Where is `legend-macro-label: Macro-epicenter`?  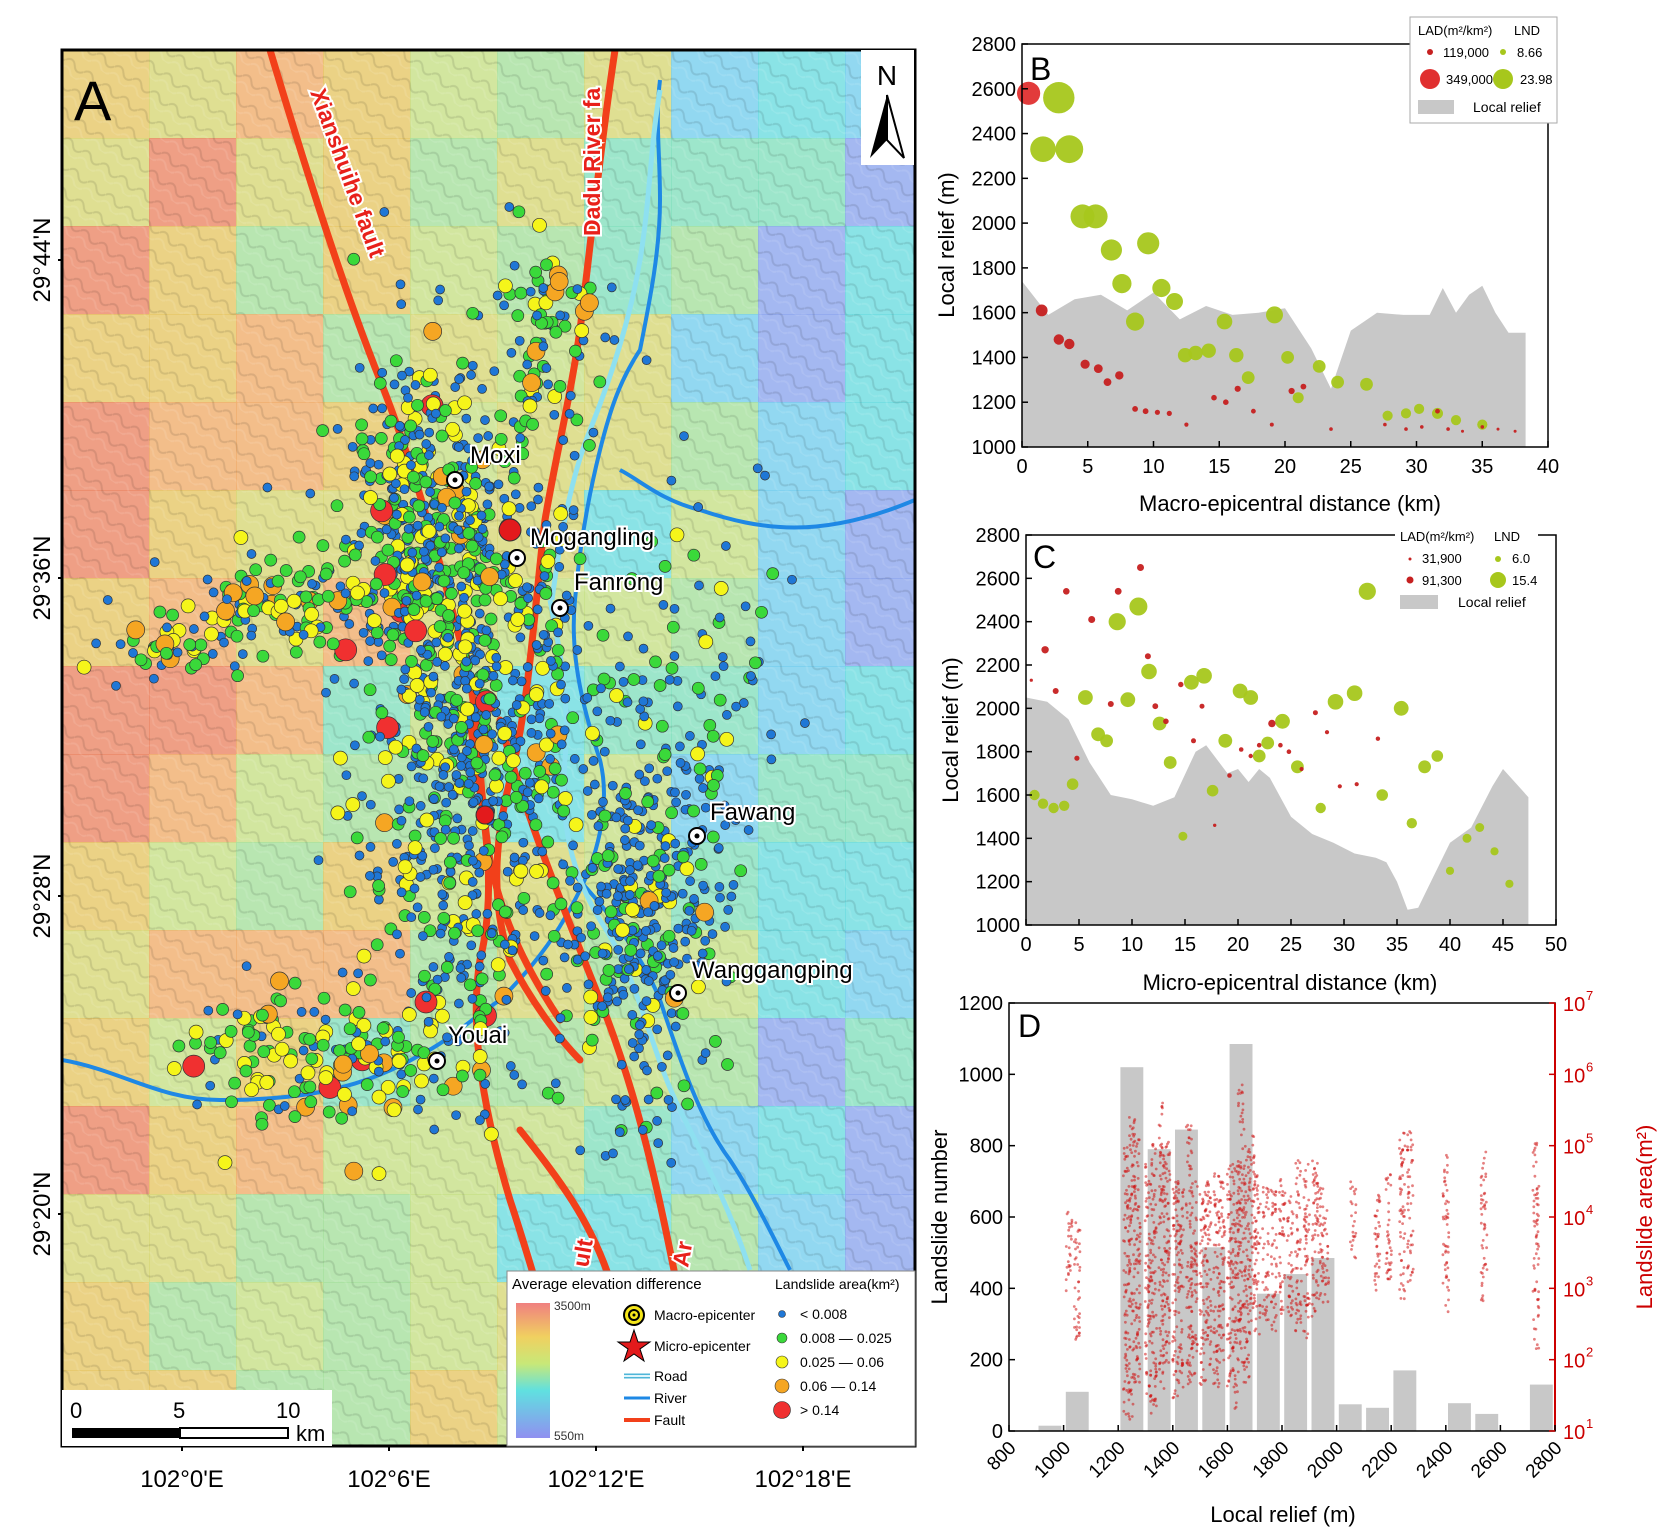
legend-macro-label: Macro-epicenter is located at coordinates (704, 1315).